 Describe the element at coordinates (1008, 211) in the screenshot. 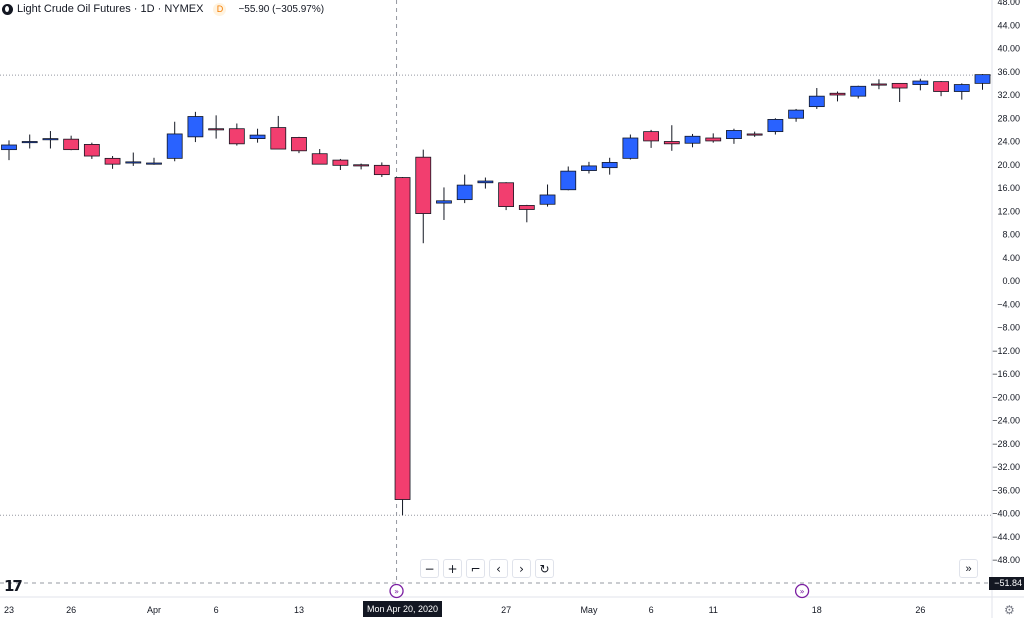

I see `y-tick-label: 12.00` at that location.